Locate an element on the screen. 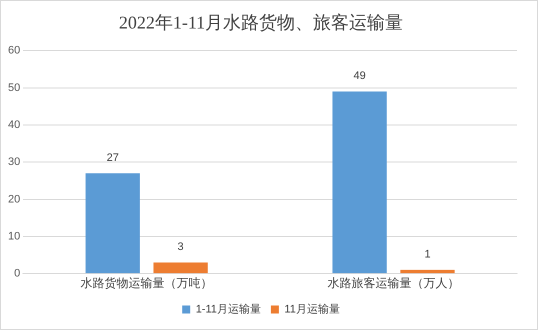 The width and height of the screenshot is (538, 330). y-tick-label: 50 is located at coordinates (14, 88).